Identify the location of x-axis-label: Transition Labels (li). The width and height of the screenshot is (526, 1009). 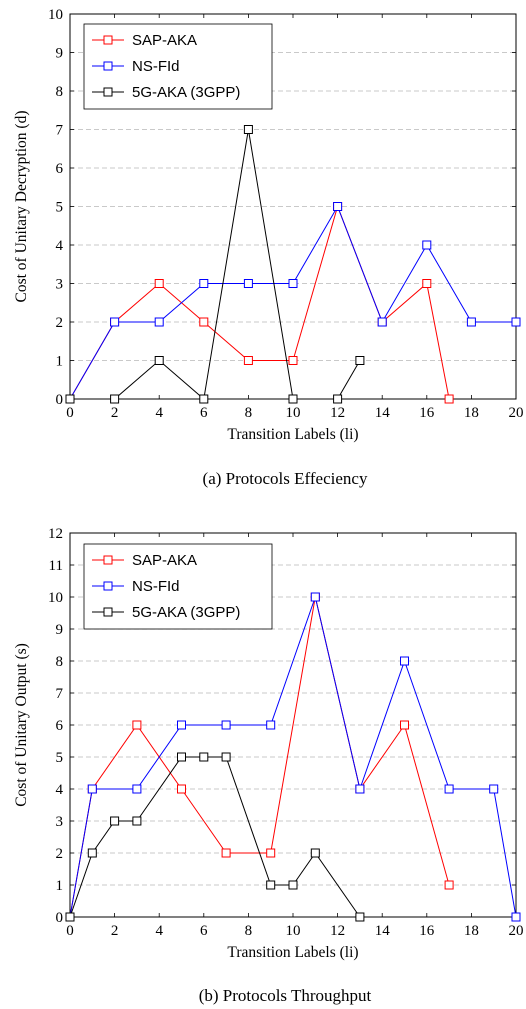
(292, 952).